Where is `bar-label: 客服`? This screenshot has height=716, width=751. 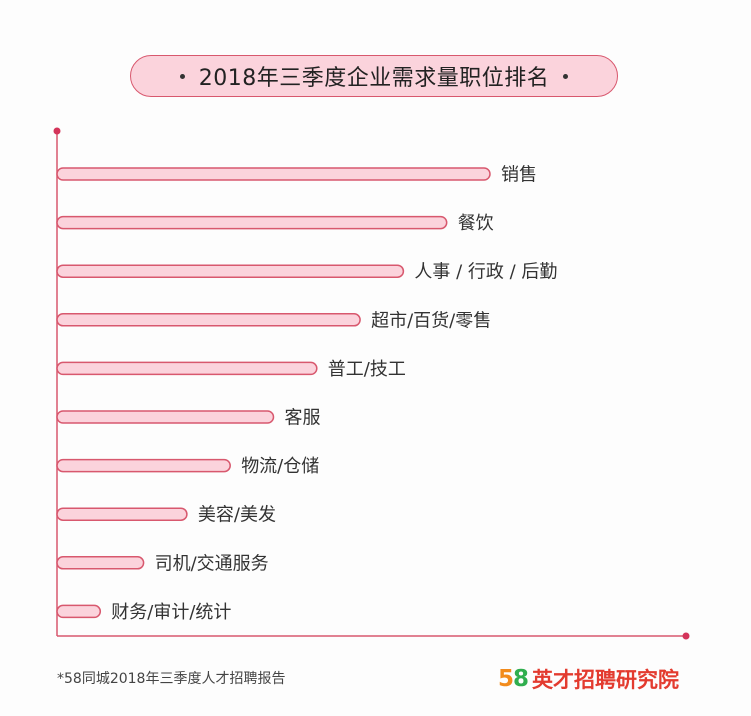 bar-label: 客服 is located at coordinates (303, 418).